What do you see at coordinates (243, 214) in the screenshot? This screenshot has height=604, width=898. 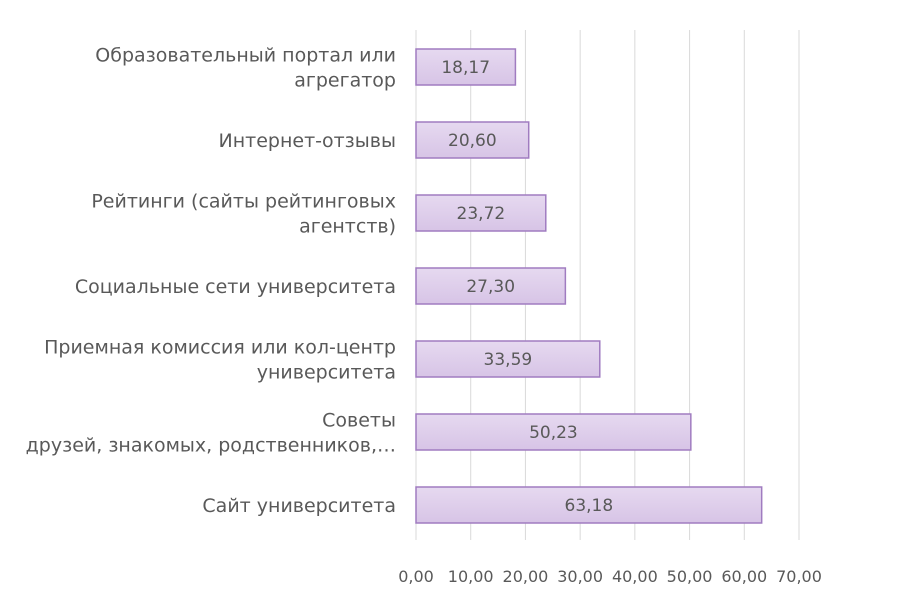 I see `category-label: Рейтинги (сайты рейтинговых агентств)` at bounding box center [243, 214].